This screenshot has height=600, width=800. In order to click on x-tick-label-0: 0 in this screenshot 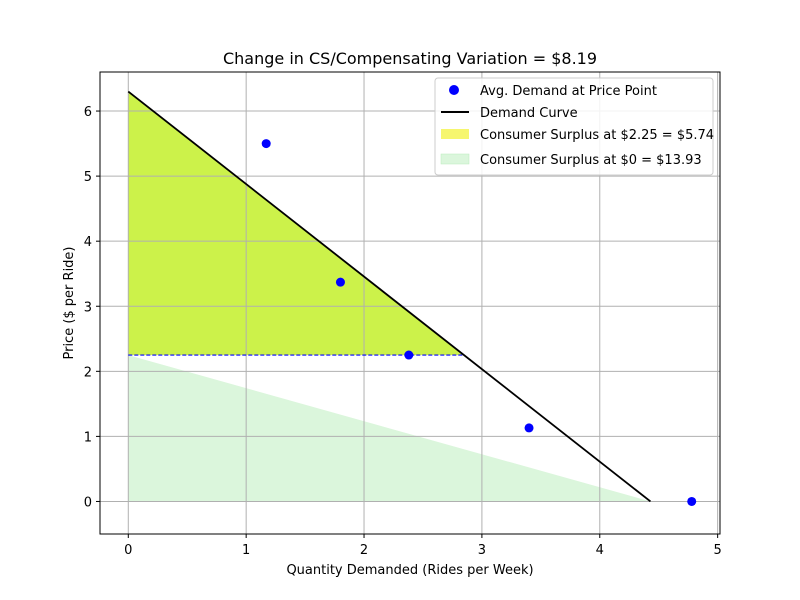, I will do `click(128, 550)`.